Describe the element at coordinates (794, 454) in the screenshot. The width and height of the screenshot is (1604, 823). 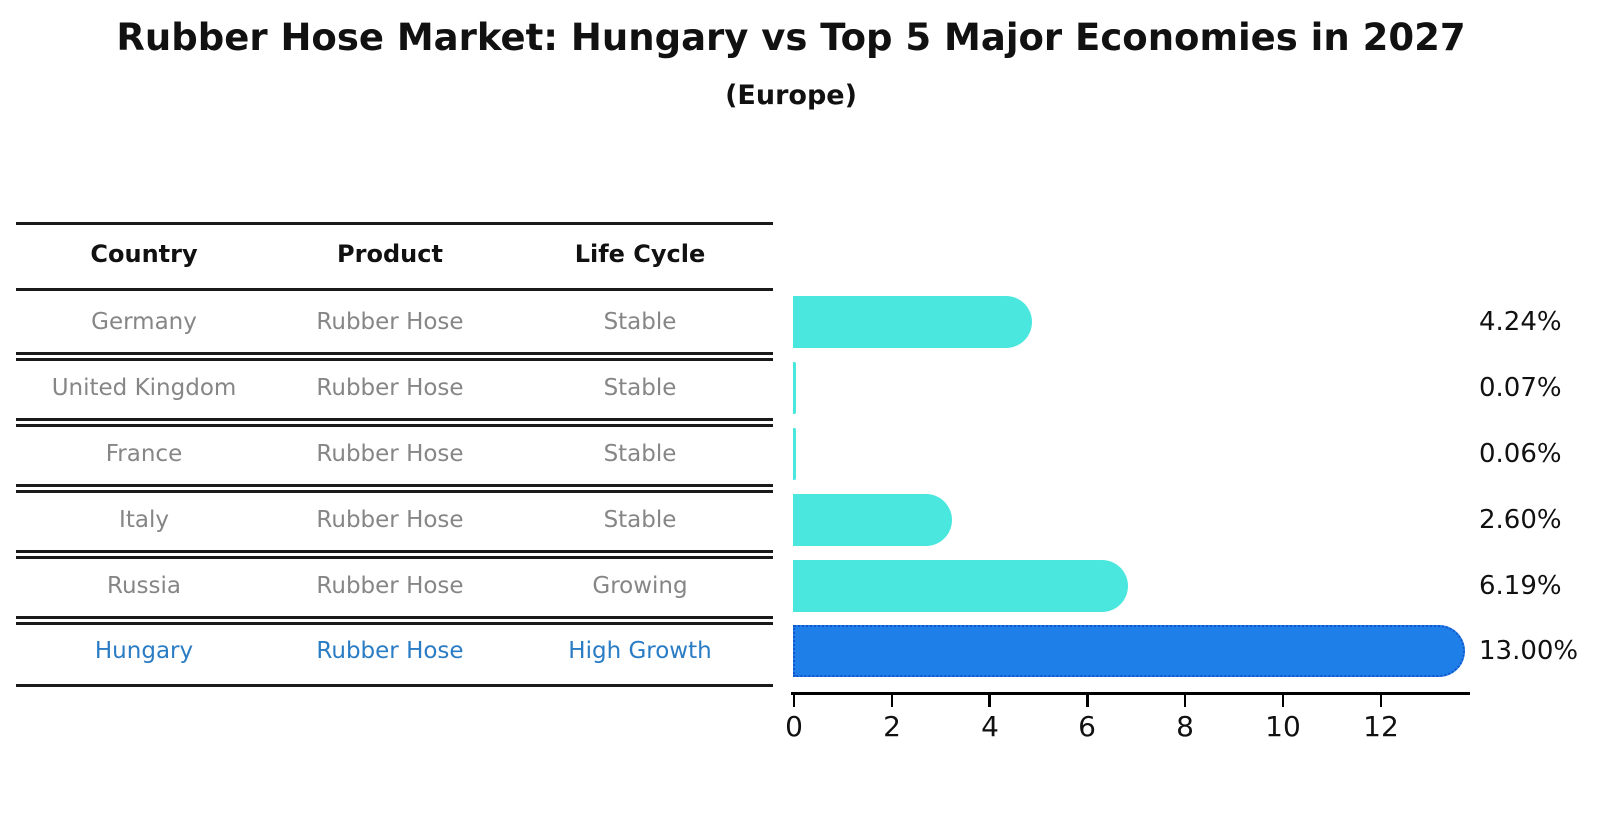
I see `bar-france` at that location.